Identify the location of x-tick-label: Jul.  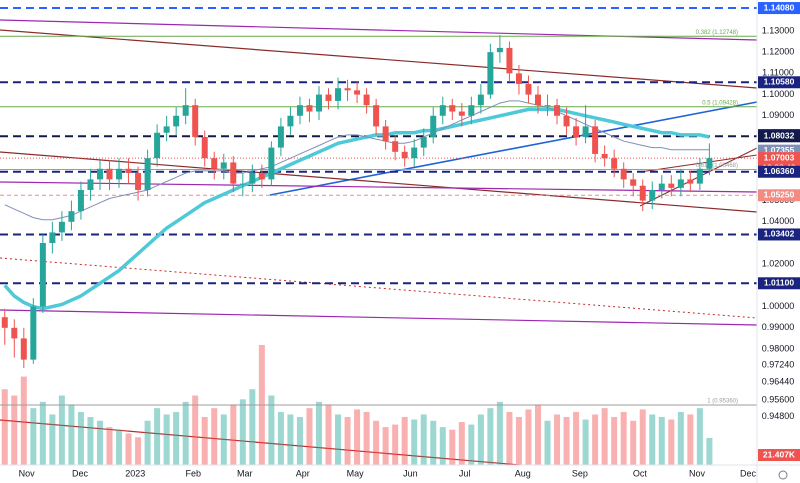
(465, 473).